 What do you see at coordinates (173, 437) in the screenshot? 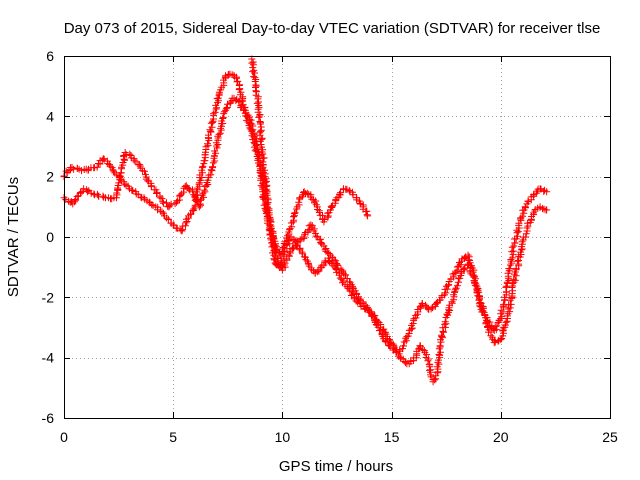
I see `x-tick-label: 5` at bounding box center [173, 437].